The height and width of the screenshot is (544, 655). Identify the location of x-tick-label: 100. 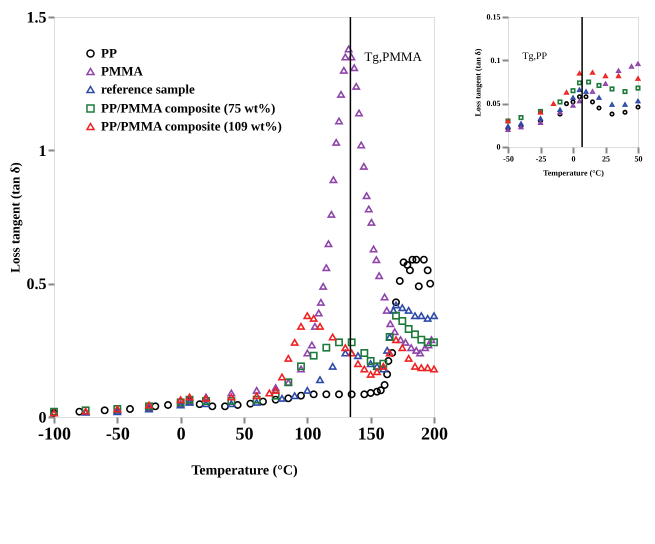
(308, 434).